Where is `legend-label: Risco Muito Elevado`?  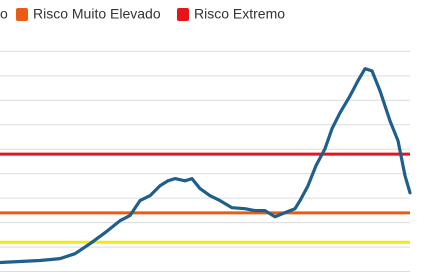 legend-label: Risco Muito Elevado is located at coordinates (97, 14).